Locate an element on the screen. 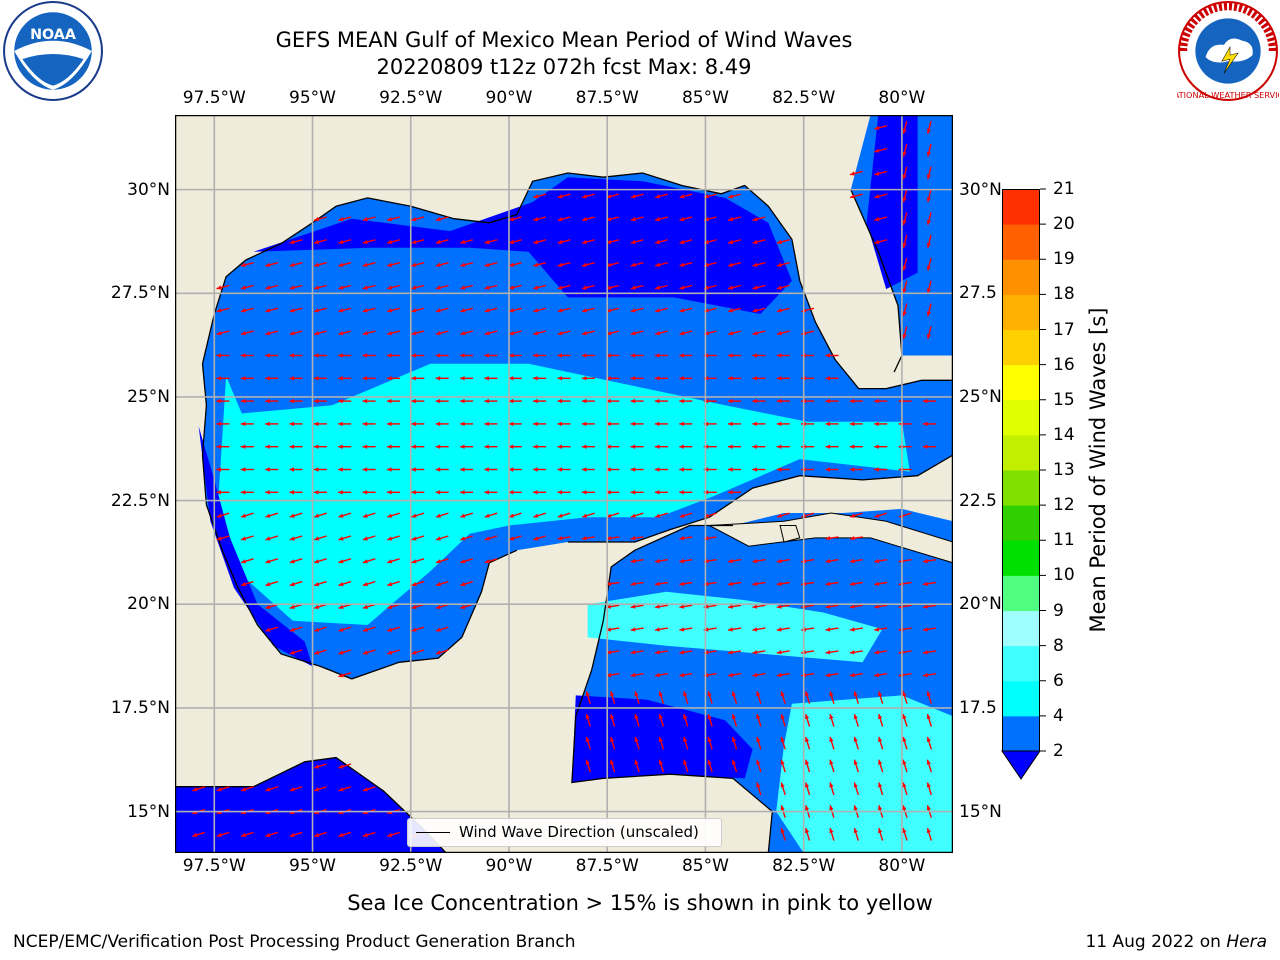 This screenshot has width=1280, height=960. period-below-2-north is located at coordinates (522, 245).